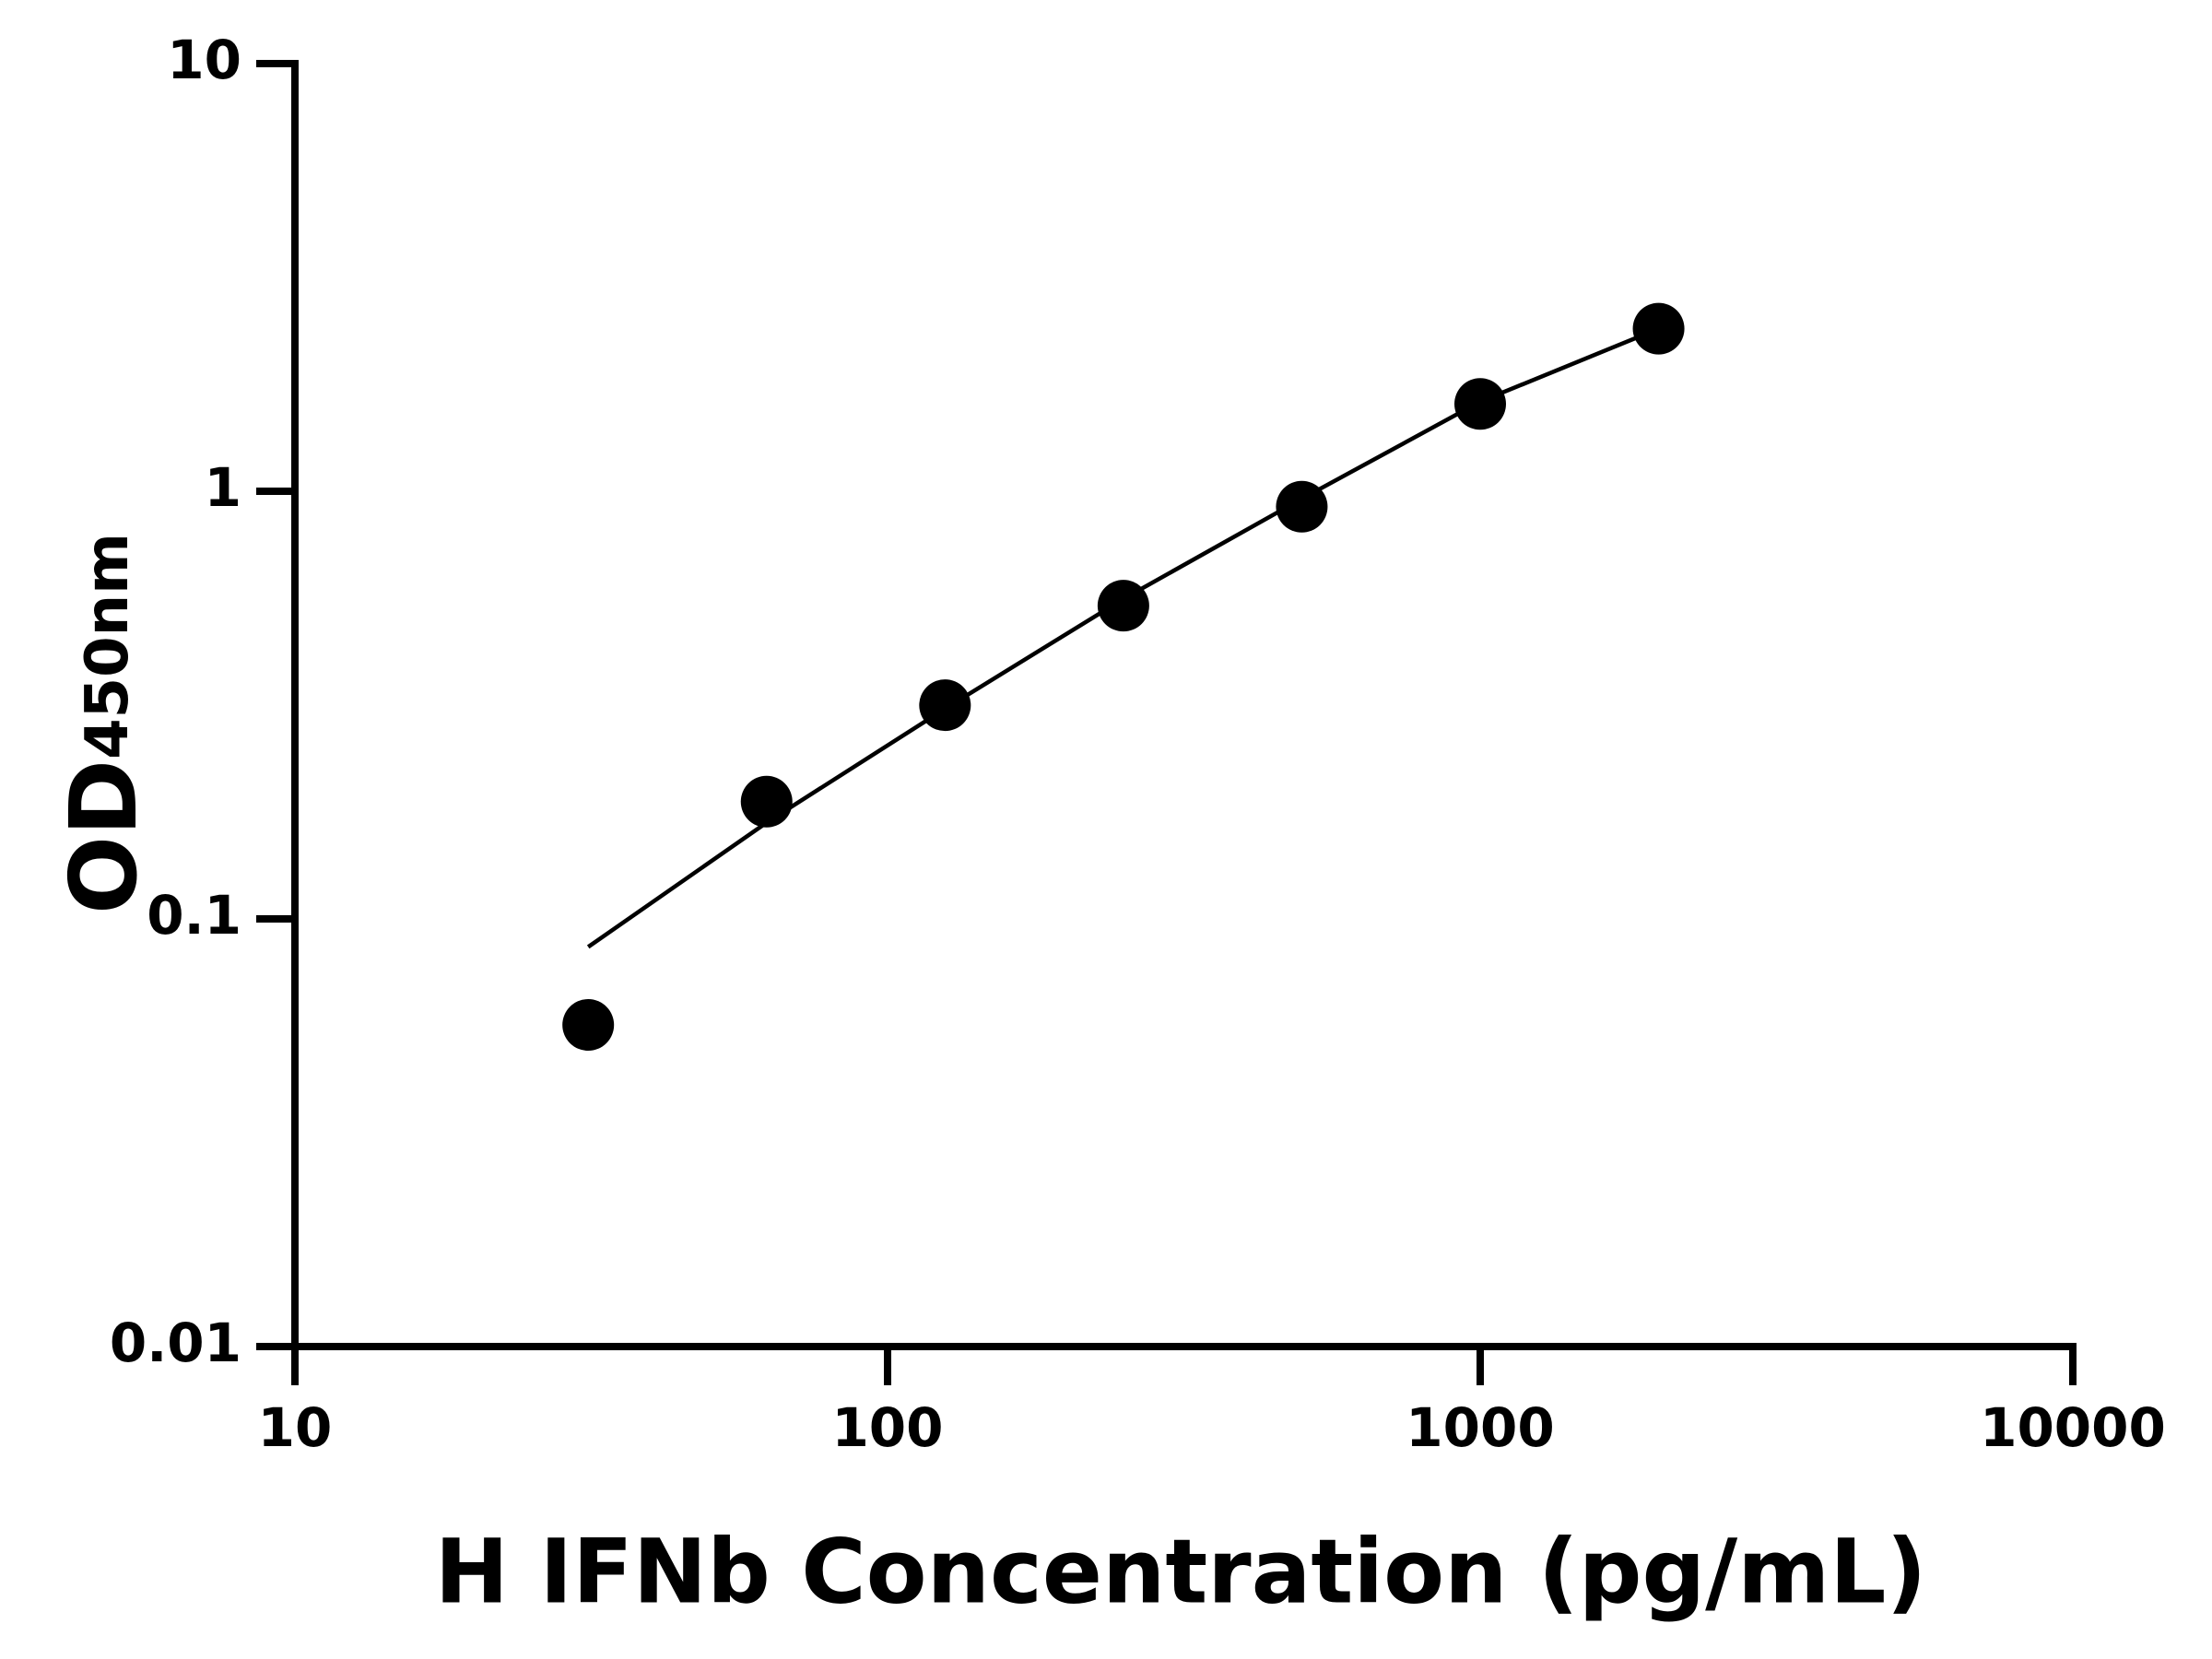 Image resolution: width=2212 pixels, height=1659 pixels. Describe the element at coordinates (104, 836) in the screenshot. I see `y-axis-title-main: OD` at that location.